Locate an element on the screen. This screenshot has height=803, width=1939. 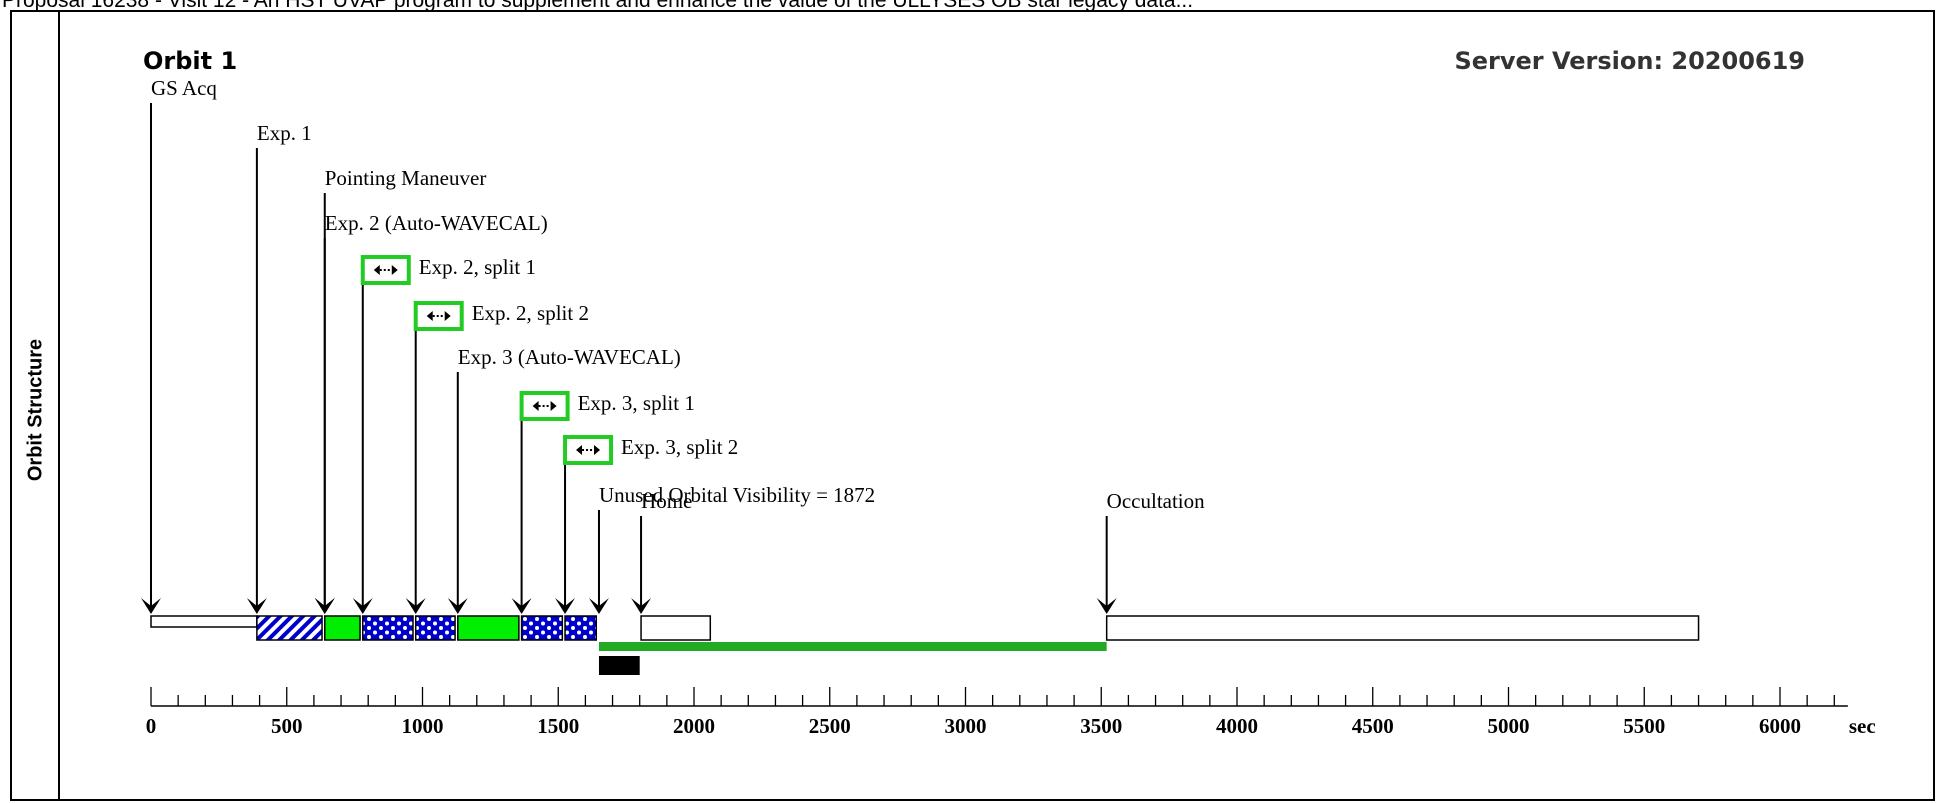
tick-label: 6000 is located at coordinates (1780, 726).